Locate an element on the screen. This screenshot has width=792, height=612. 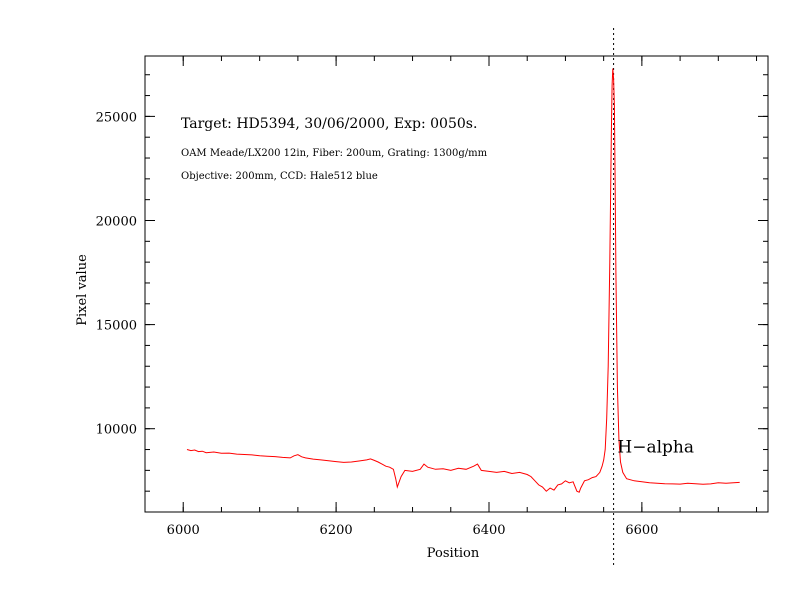
y-tick-label: 15000 is located at coordinates (116, 326).